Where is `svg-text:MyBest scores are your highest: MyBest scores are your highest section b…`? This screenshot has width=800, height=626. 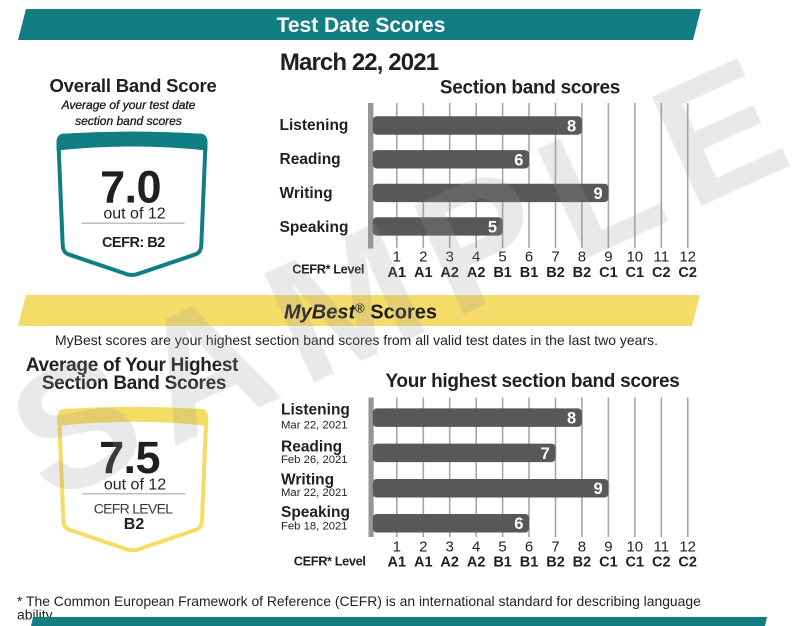
svg-text:MyBest scores are your highest: MyBest scores are your highest section b… is located at coordinates (356, 340).